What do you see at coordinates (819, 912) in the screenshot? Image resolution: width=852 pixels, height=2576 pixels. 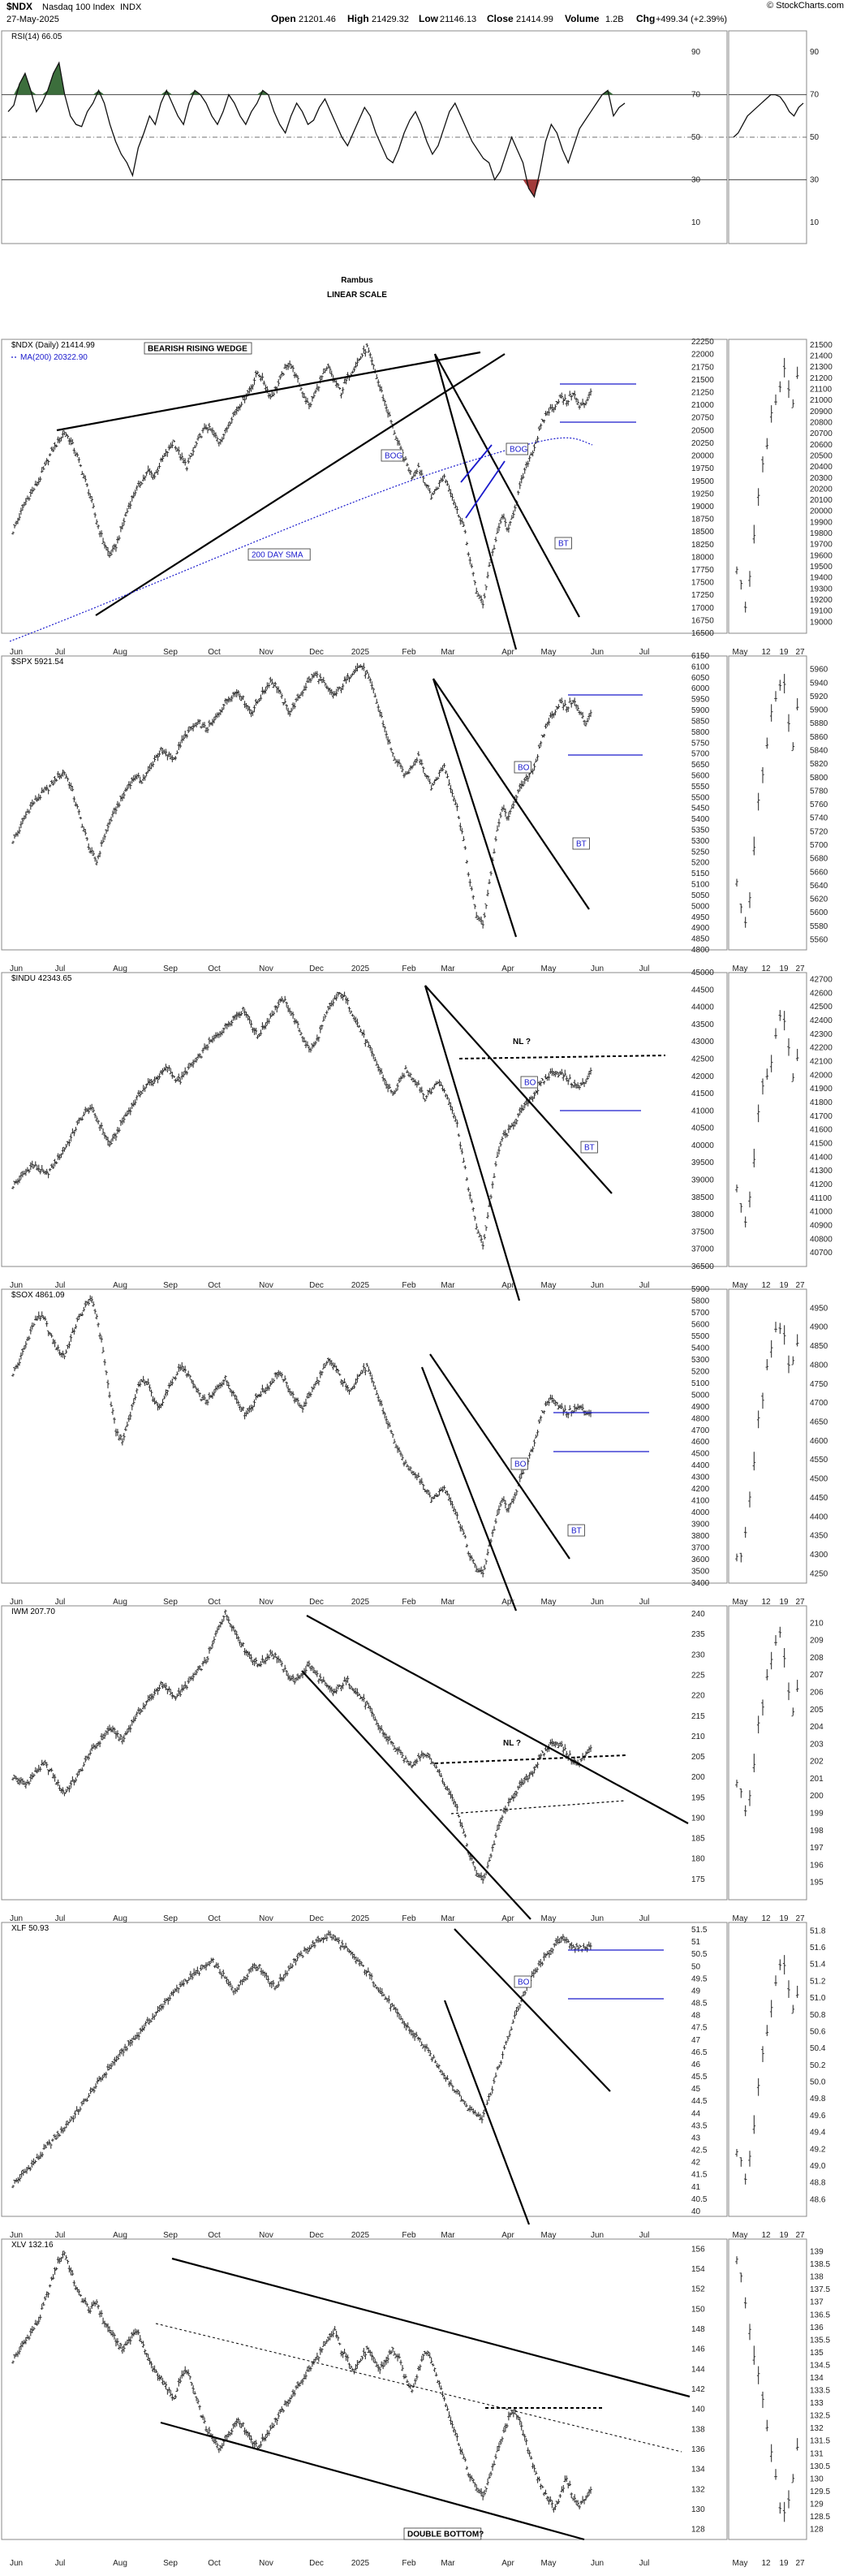 I see `panel-2-zoom-tick-2: 5600` at bounding box center [819, 912].